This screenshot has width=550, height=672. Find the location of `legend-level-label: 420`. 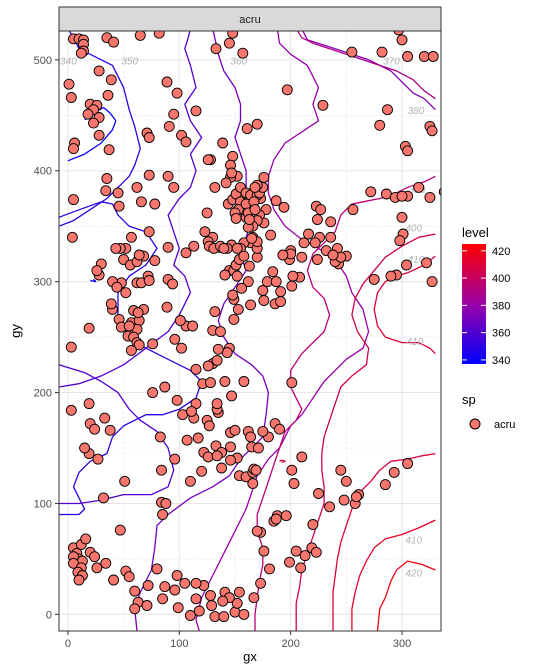

legend-level-label: 420 is located at coordinates (501, 252).